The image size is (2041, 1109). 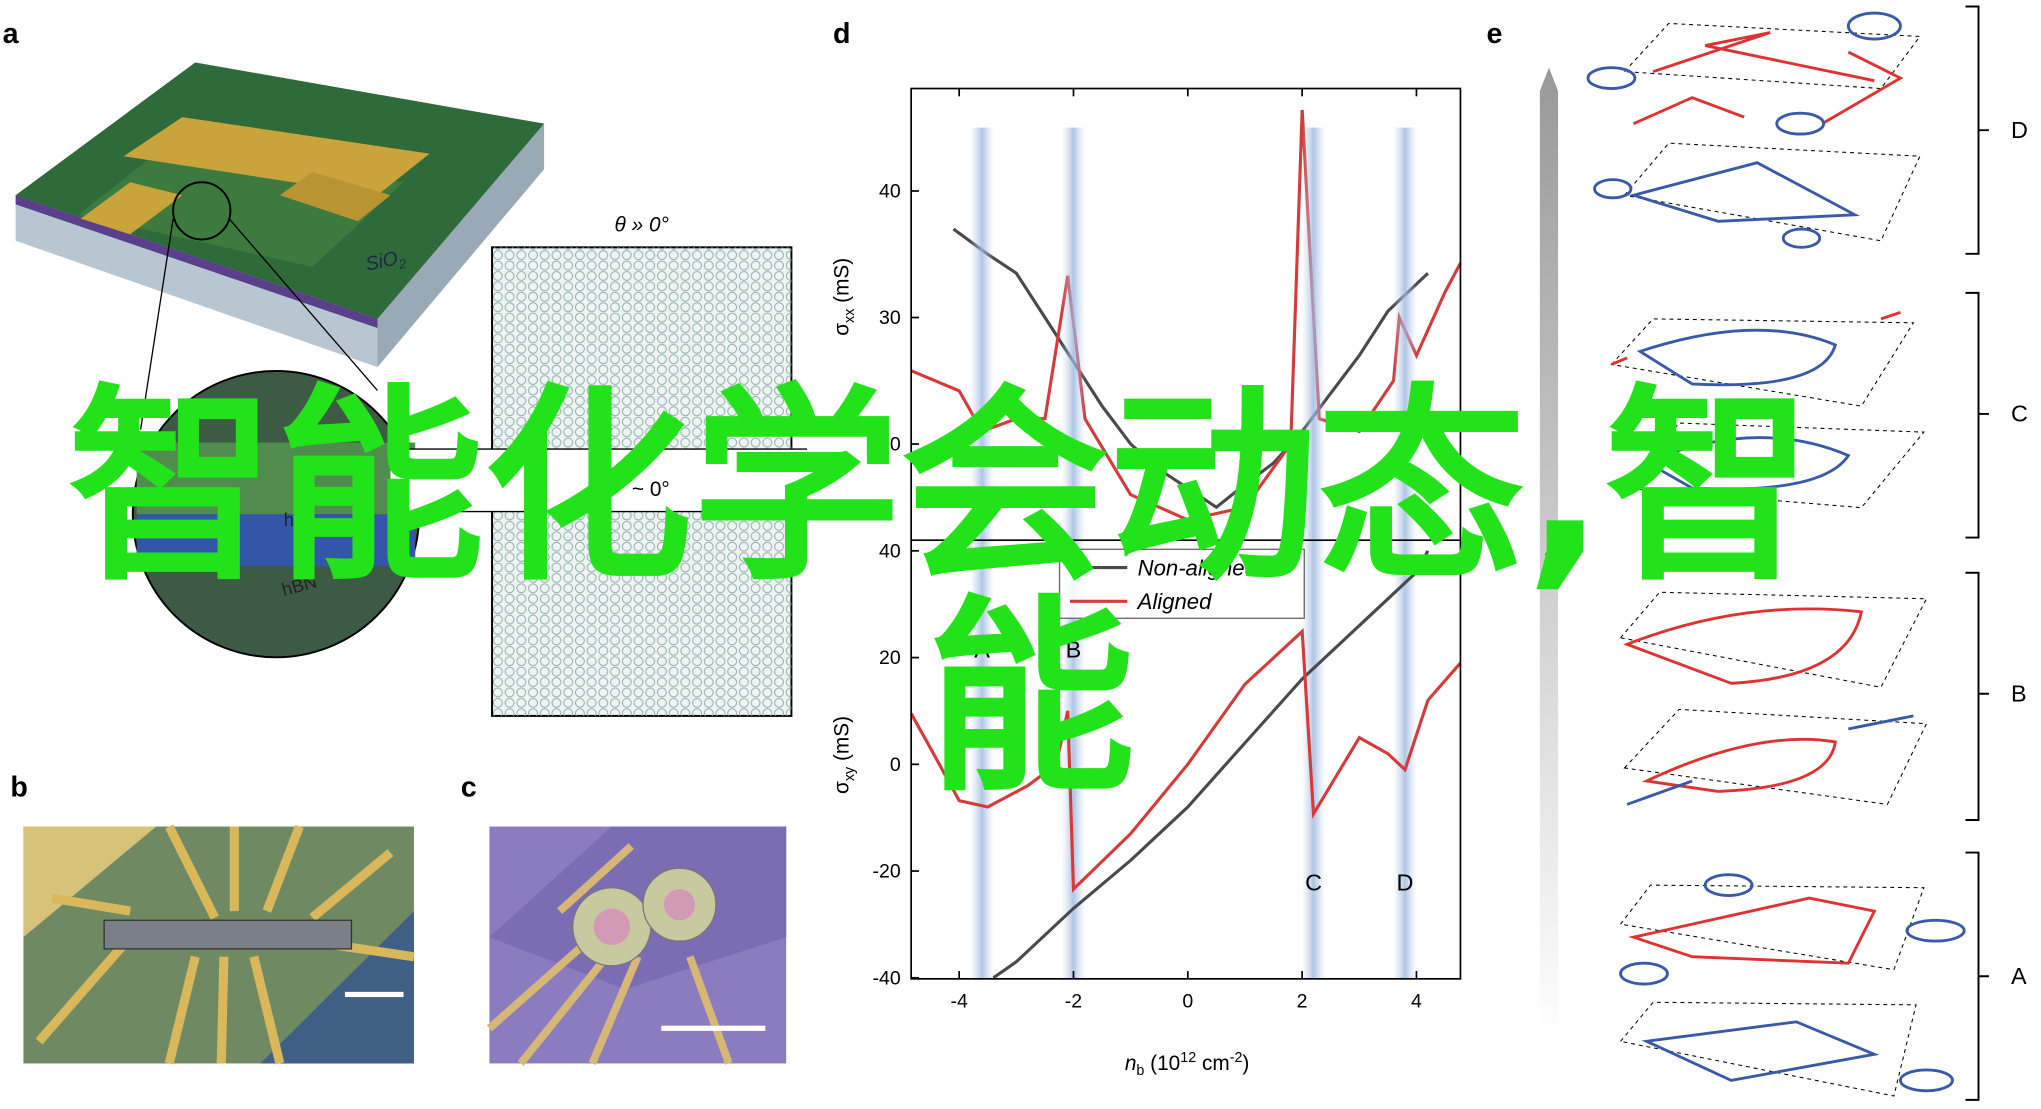 What do you see at coordinates (1494, 34) in the screenshot?
I see `panel-label: e` at bounding box center [1494, 34].